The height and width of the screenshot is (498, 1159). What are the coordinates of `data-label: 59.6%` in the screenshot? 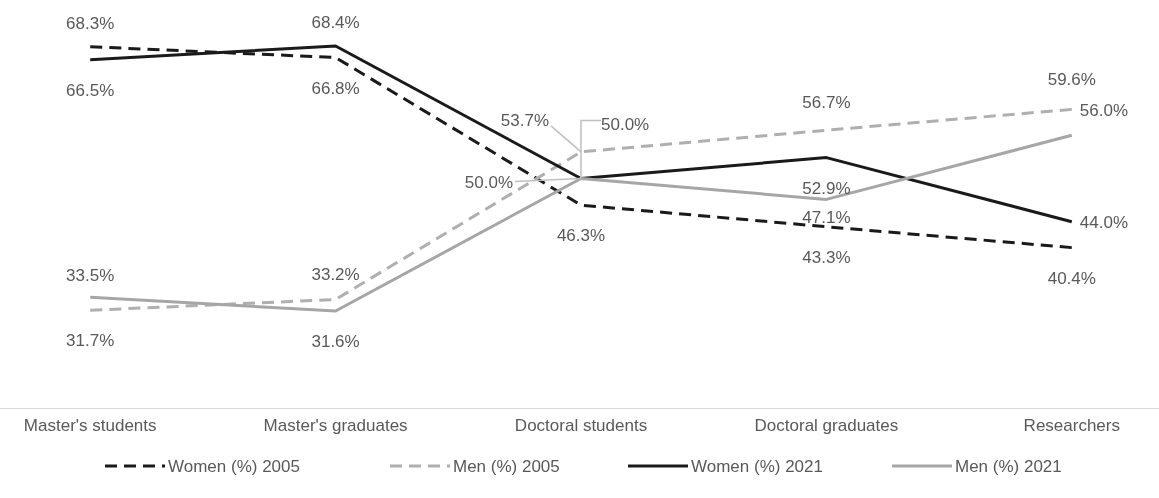 It's located at (1071, 80).